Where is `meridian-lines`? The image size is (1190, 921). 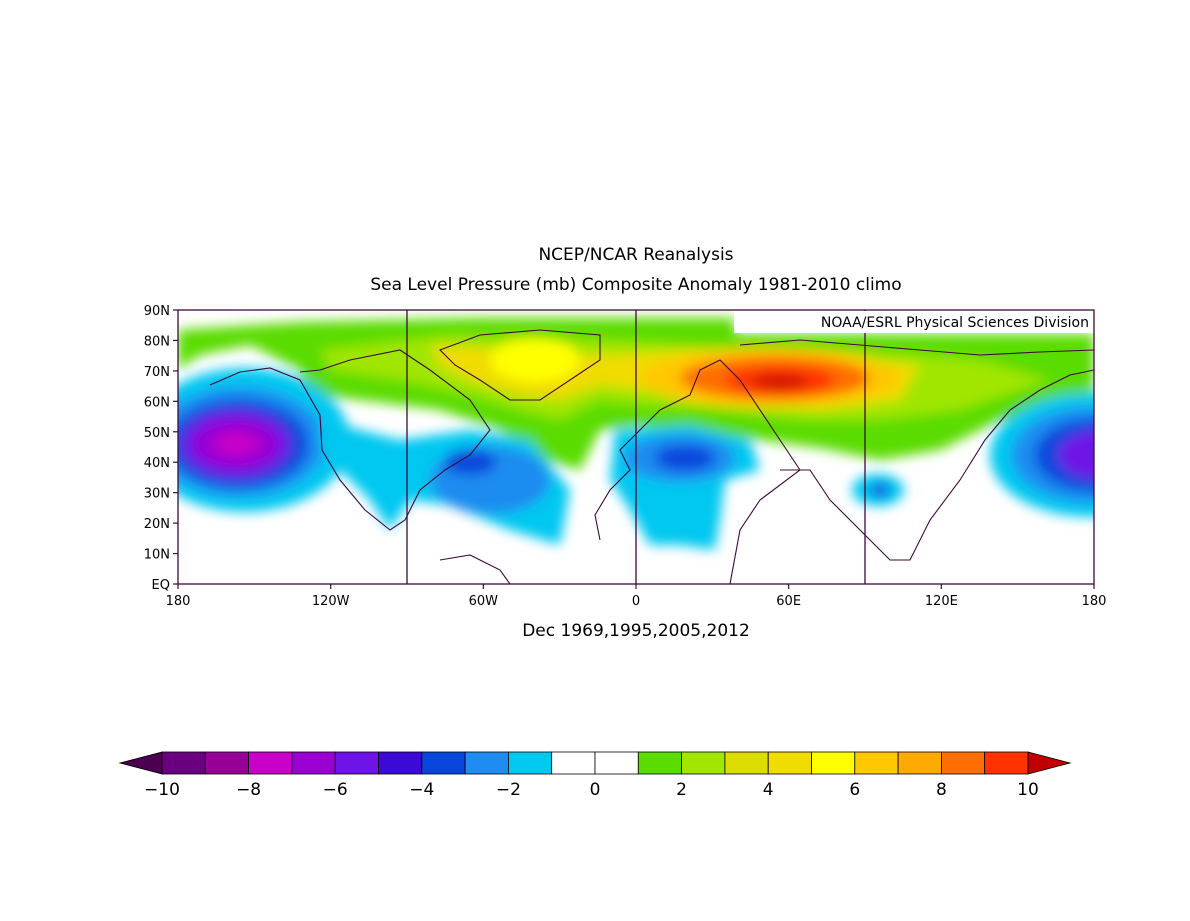 meridian-lines is located at coordinates (636, 447).